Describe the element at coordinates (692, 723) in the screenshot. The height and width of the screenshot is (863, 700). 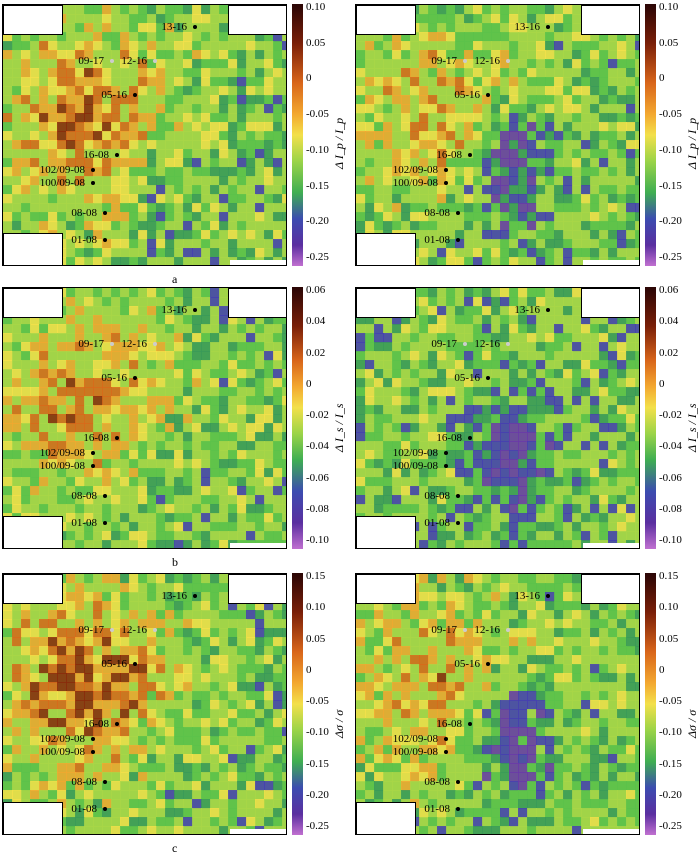
I see `colorbar-title: Δσ / σ` at that location.